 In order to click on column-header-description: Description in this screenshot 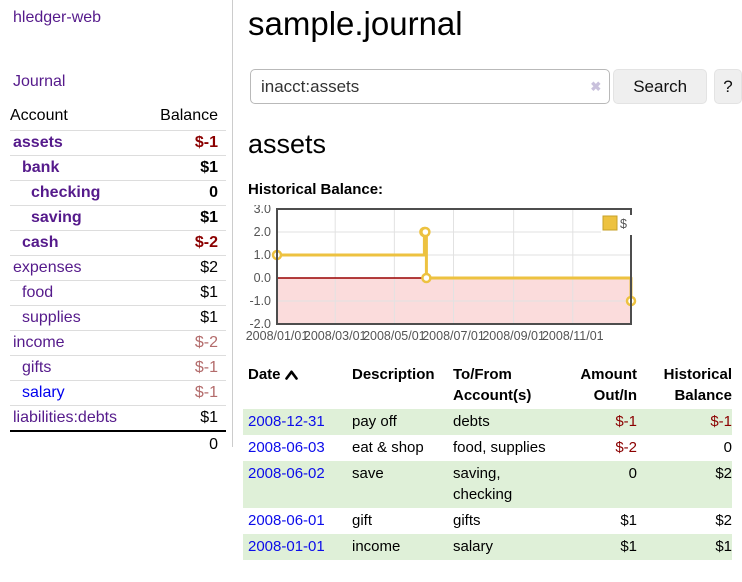, I will do `click(393, 374)`.